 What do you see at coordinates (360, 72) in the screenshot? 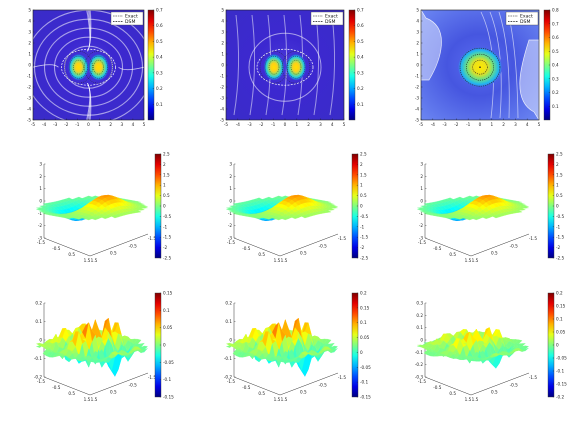
I see `colorbar-tick-label: 0.3` at bounding box center [360, 72].